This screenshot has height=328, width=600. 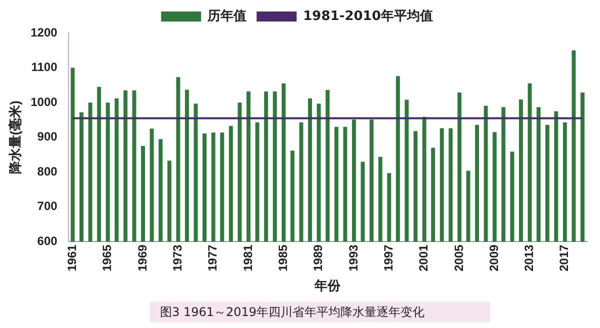 I want to click on y-tick-label: 900, so click(x=47, y=137).